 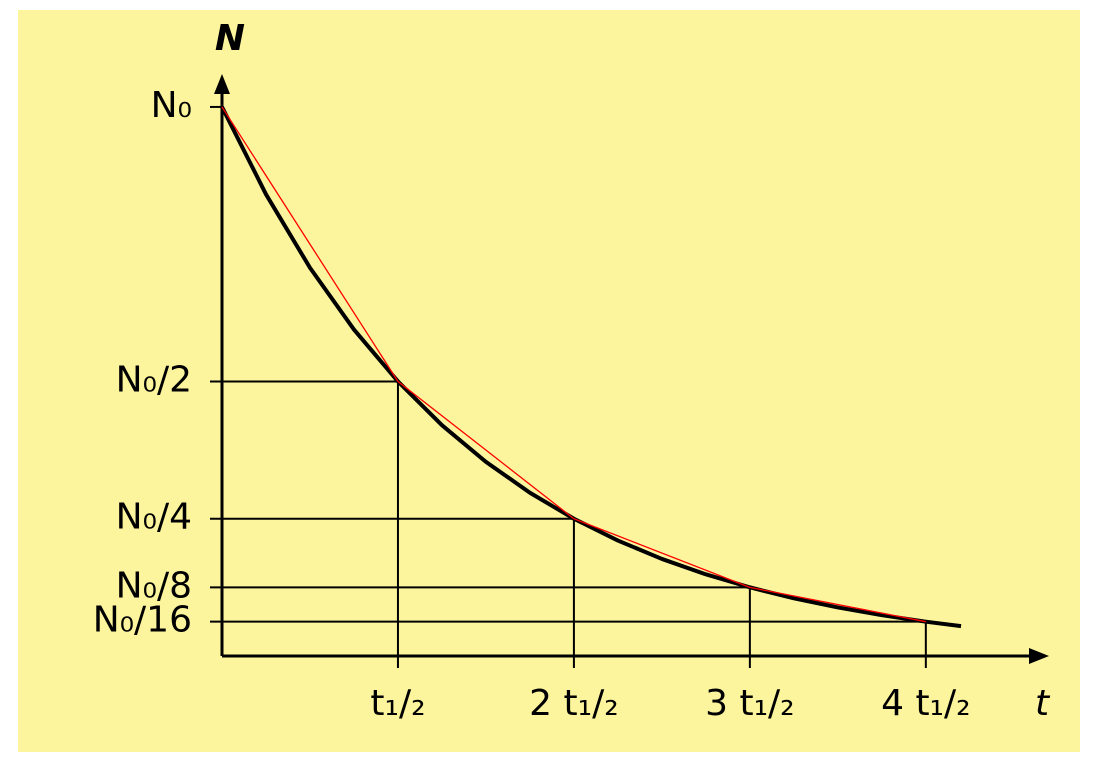 I want to click on y-tick-label: N₀/8, so click(x=154, y=585).